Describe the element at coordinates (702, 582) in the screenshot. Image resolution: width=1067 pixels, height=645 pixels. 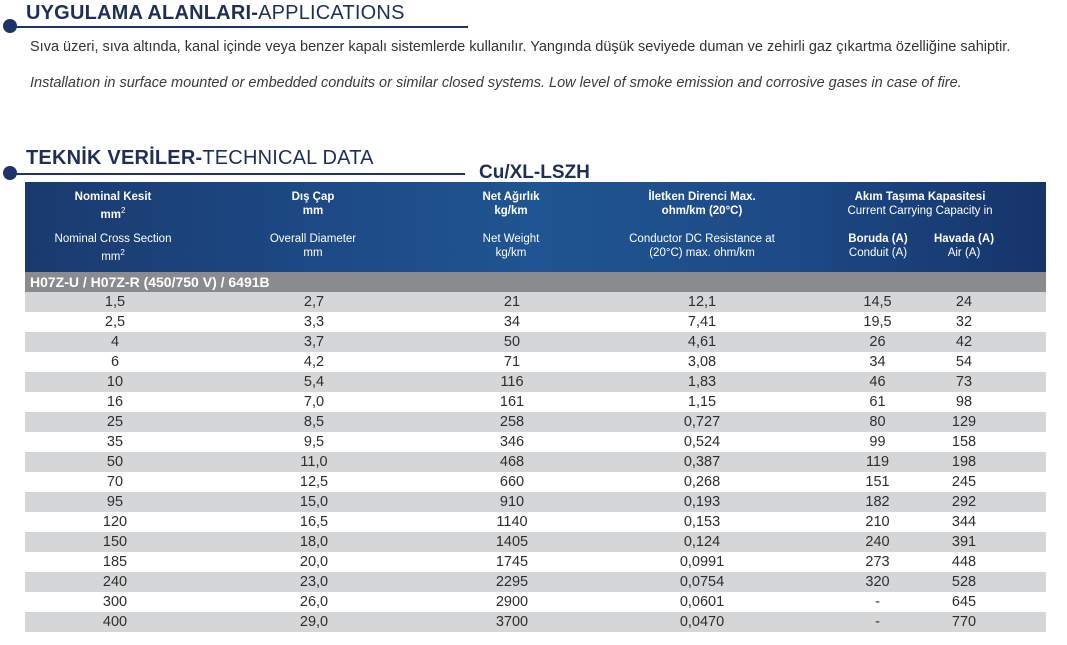
I see `cell-resistance: 0,0754` at that location.